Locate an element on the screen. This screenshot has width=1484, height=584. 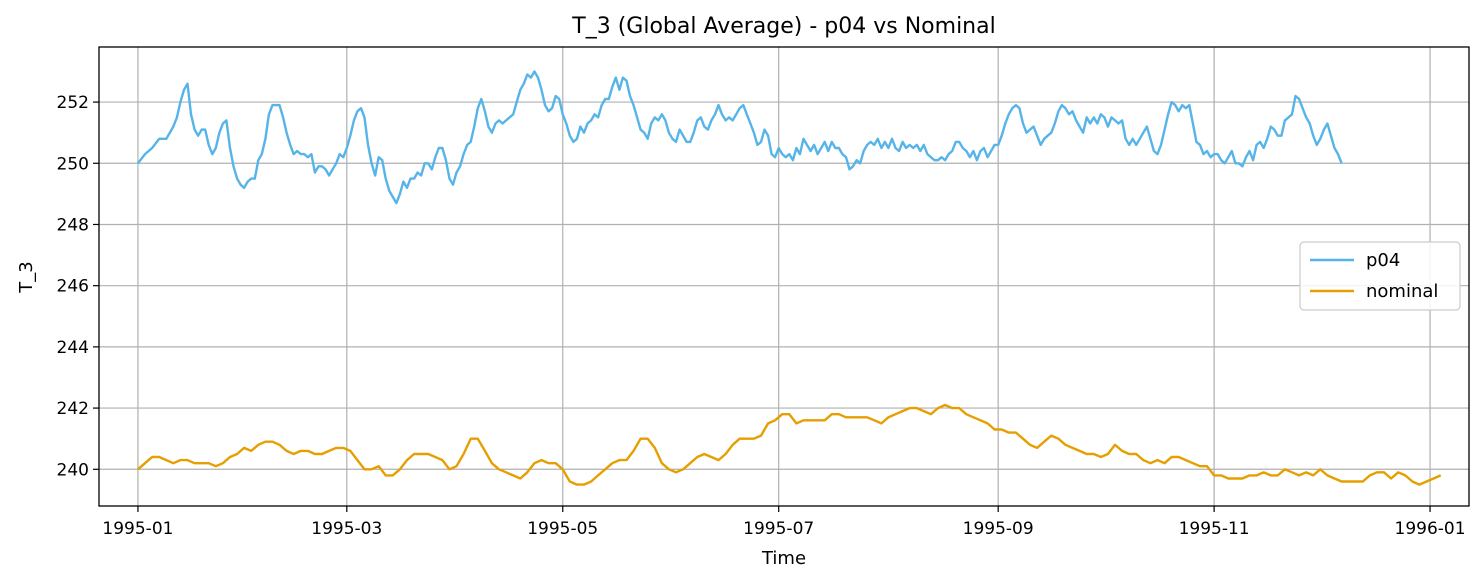
x-tick-label: 1996-01 is located at coordinates (1430, 529).